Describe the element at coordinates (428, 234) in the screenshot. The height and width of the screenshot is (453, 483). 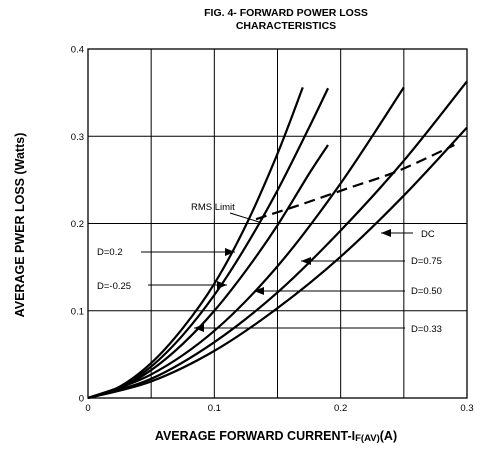
I see `annotation-label: DC` at that location.